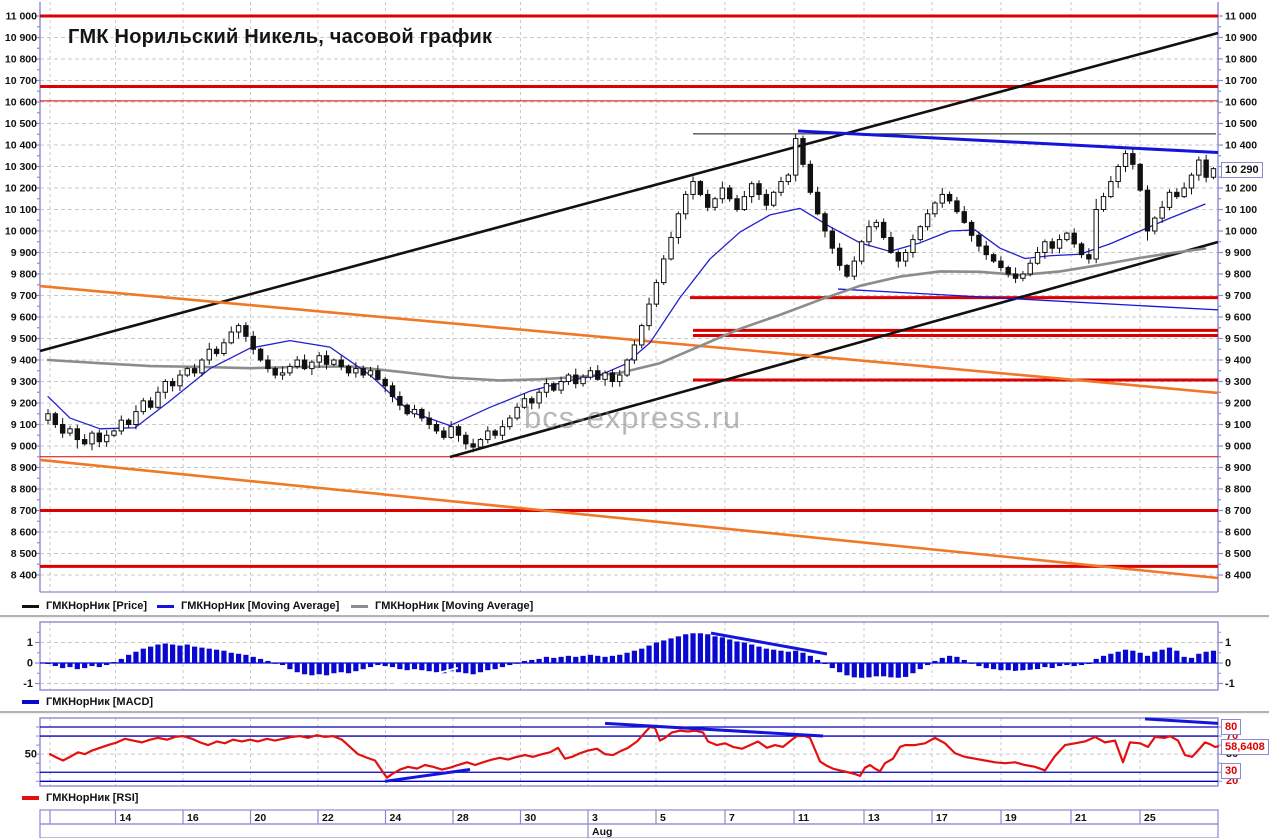 This screenshot has height=838, width=1269. What do you see at coordinates (629, 823) in the screenshot?
I see `date-axis: 14 16 20 22 24 28 30 3 5 7 11 13 17 19 21 25 Aug` at bounding box center [629, 823].